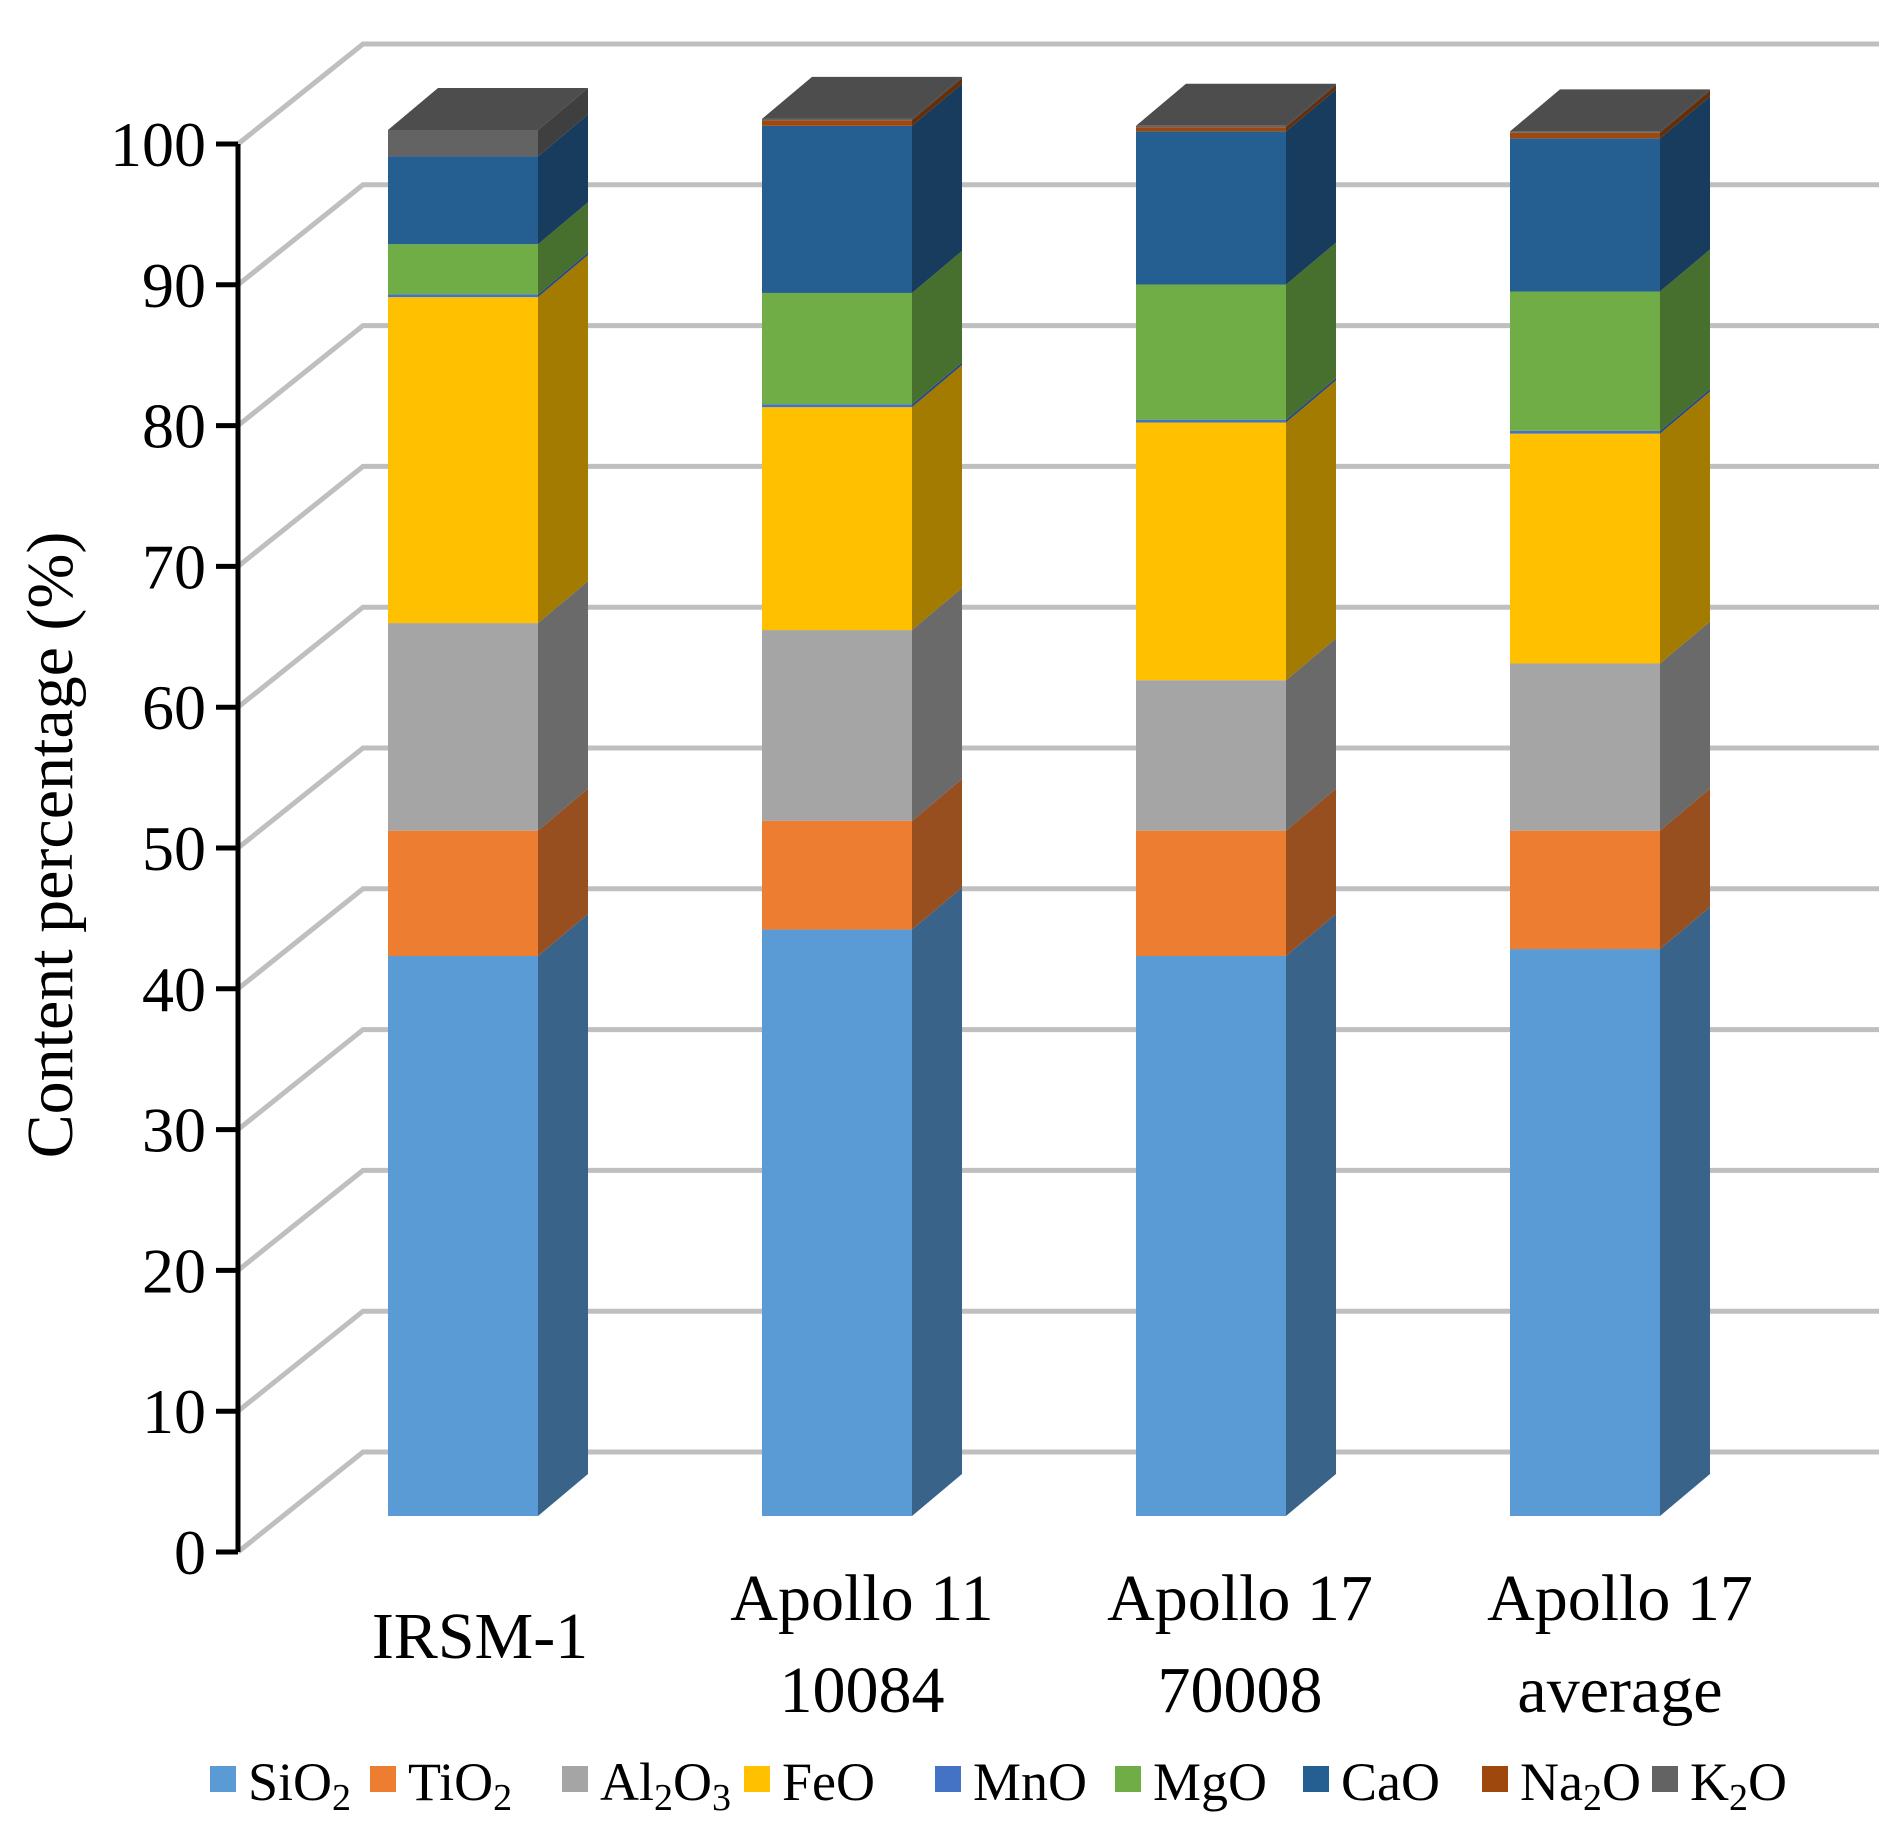 This screenshot has width=1879, height=1838. What do you see at coordinates (665, 1785) in the screenshot?
I see `legend-label: Al2O3` at bounding box center [665, 1785].